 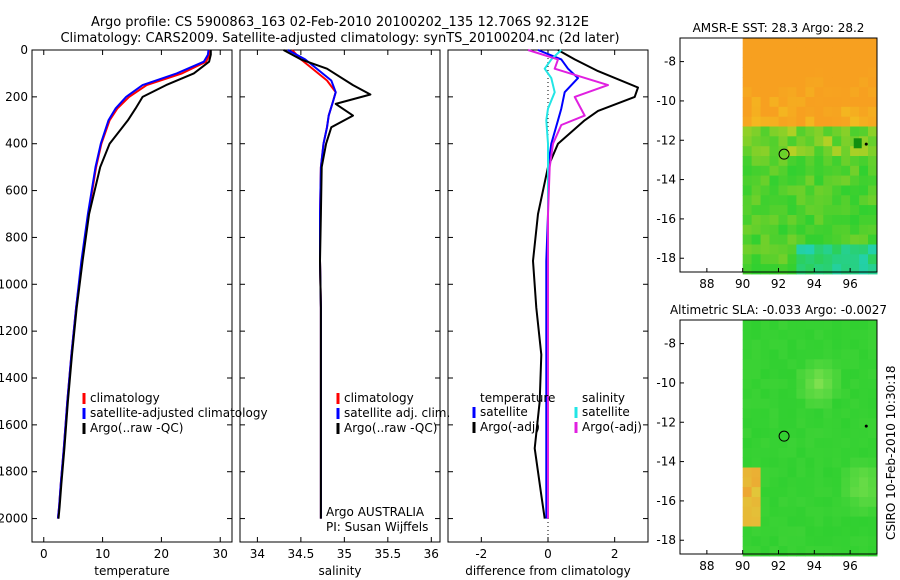 I want to click on side-stamp: CSIRO 10-Feb-2010 10:30:18, so click(x=891, y=452).